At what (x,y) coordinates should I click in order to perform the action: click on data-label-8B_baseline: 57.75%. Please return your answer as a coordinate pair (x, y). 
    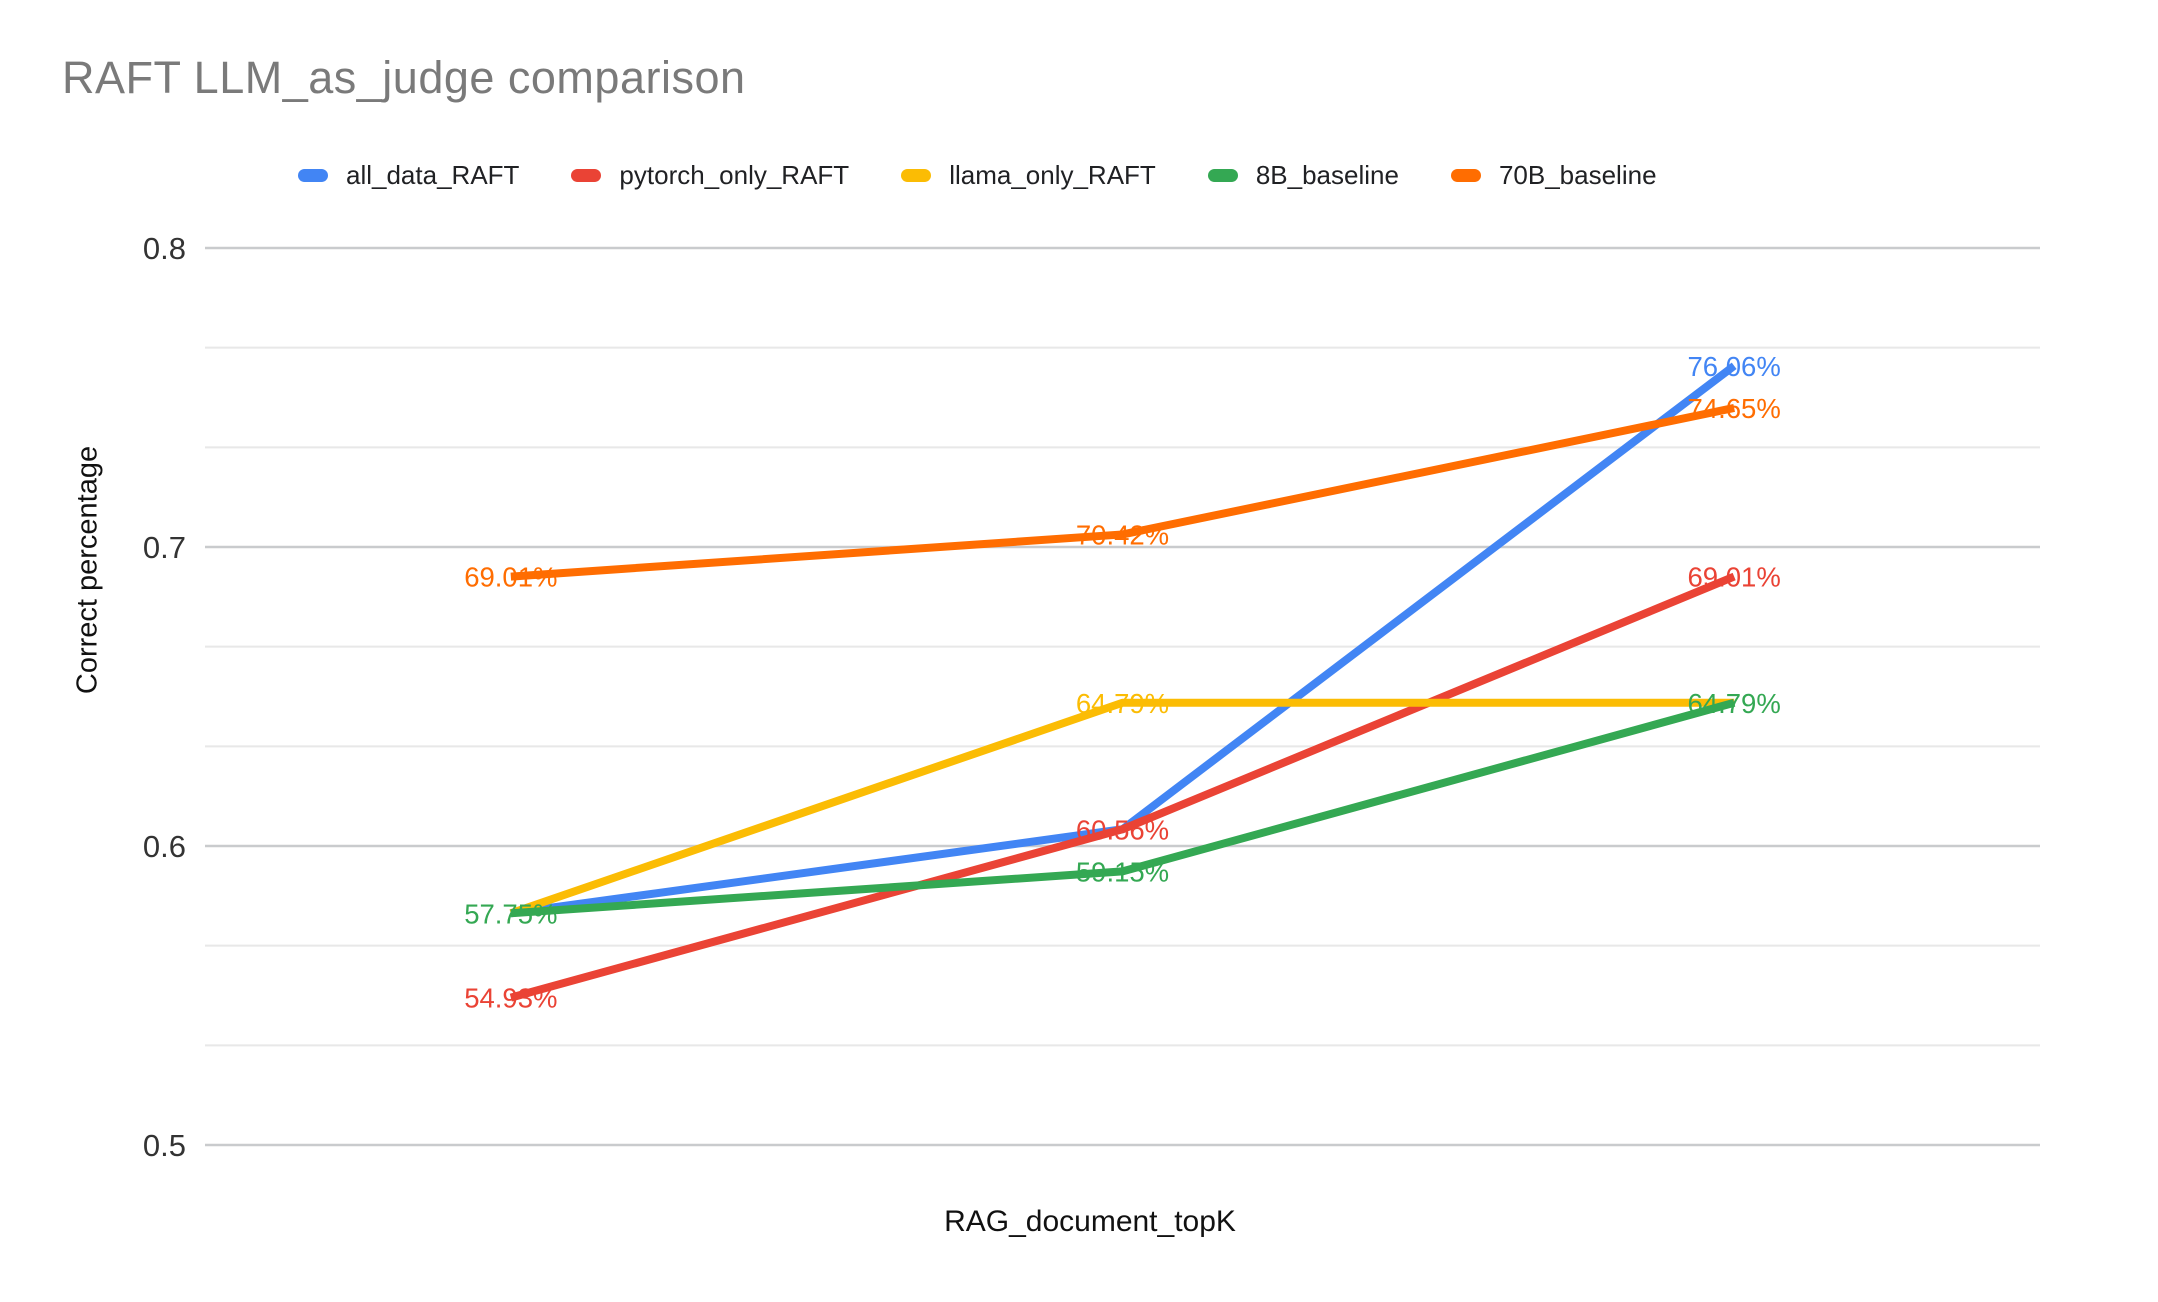
    Looking at the image, I should click on (510, 913).